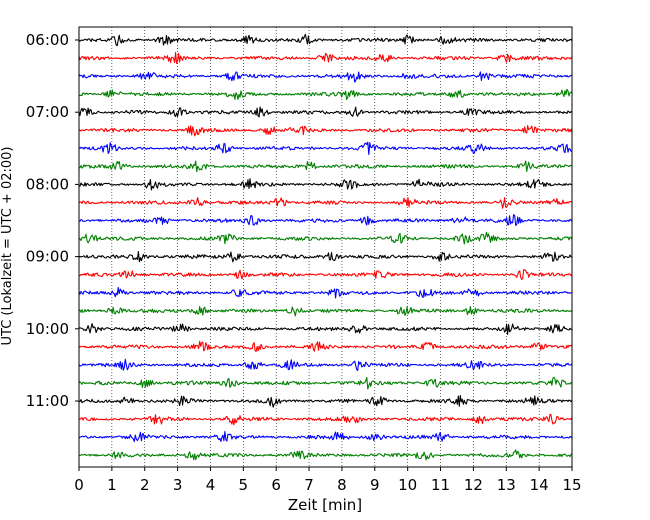 The width and height of the screenshot is (650, 520). What do you see at coordinates (47, 112) in the screenshot?
I see `y-tick-label: 07:00` at bounding box center [47, 112].